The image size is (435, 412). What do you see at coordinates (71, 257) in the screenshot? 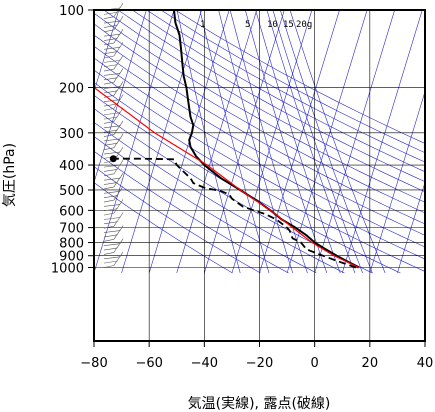
I see `y-tick-label: 900` at bounding box center [71, 257].